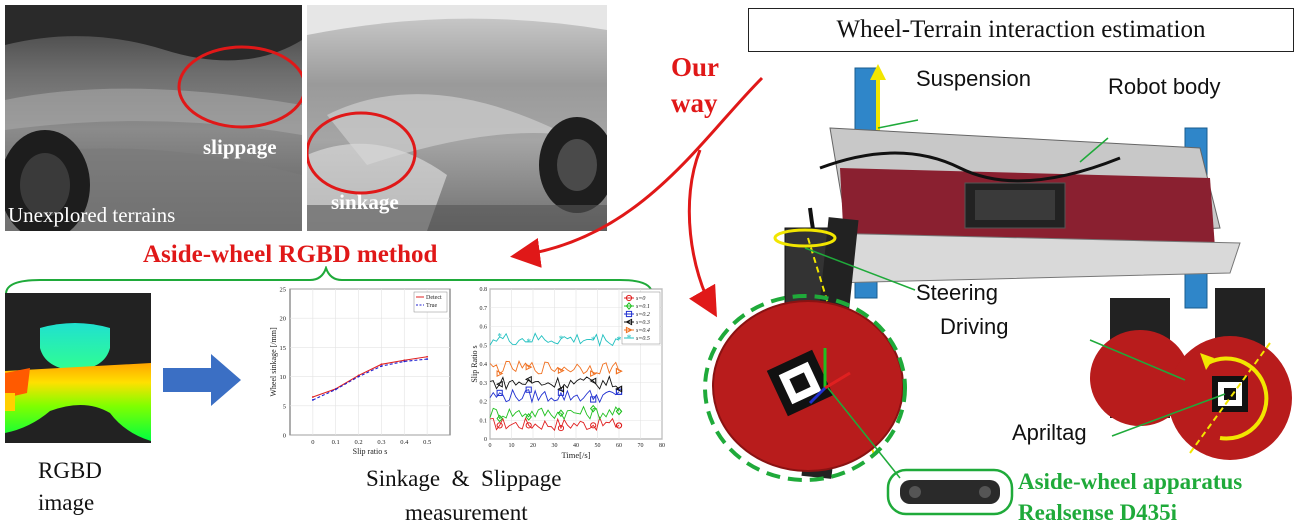  Describe the element at coordinates (283, 348) in the screenshot. I see `y-tick-label: 15` at that location.